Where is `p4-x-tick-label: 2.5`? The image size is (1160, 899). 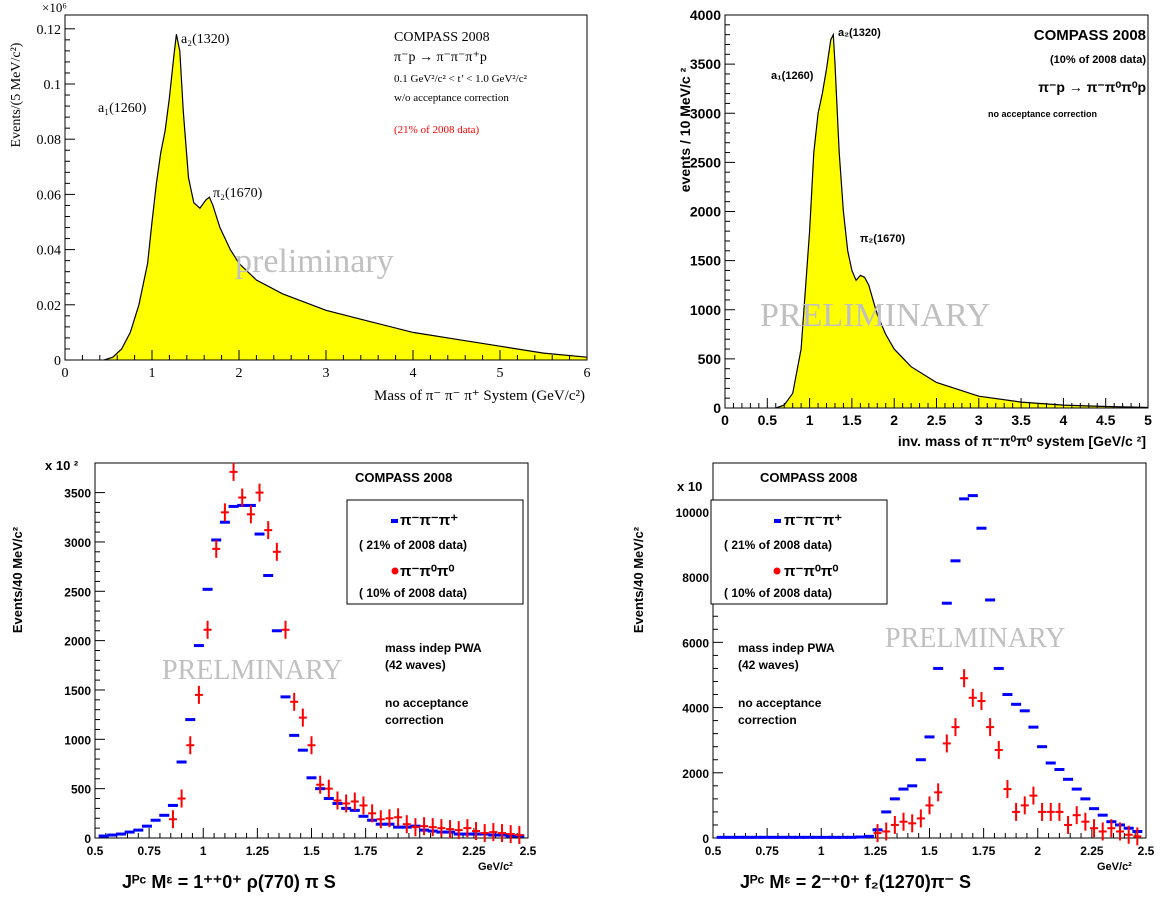 p4-x-tick-label: 2.5 is located at coordinates (1146, 851).